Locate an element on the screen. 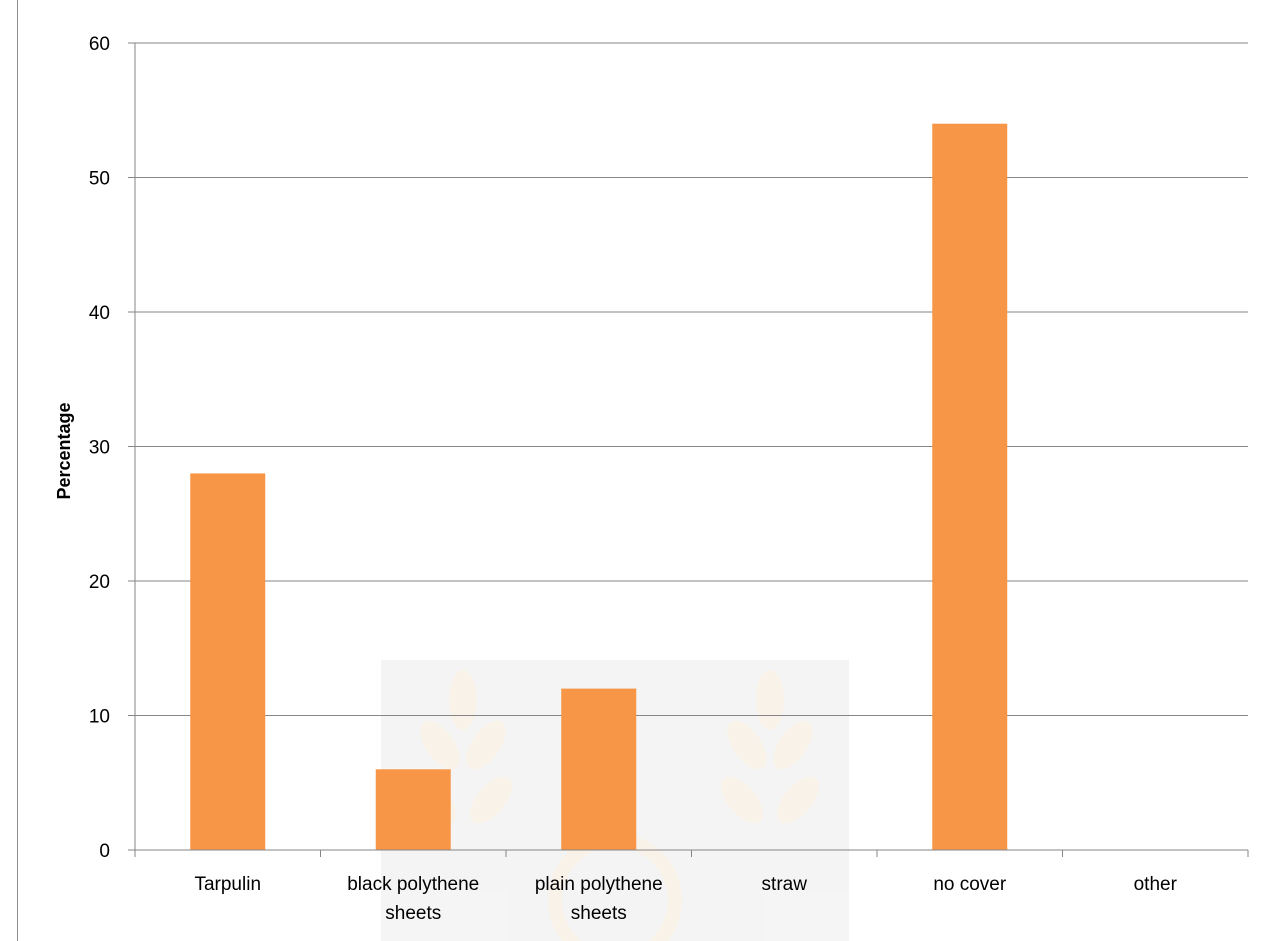  y-tick-labels: 0 10 20 30 40 50 60 is located at coordinates (99, 448).